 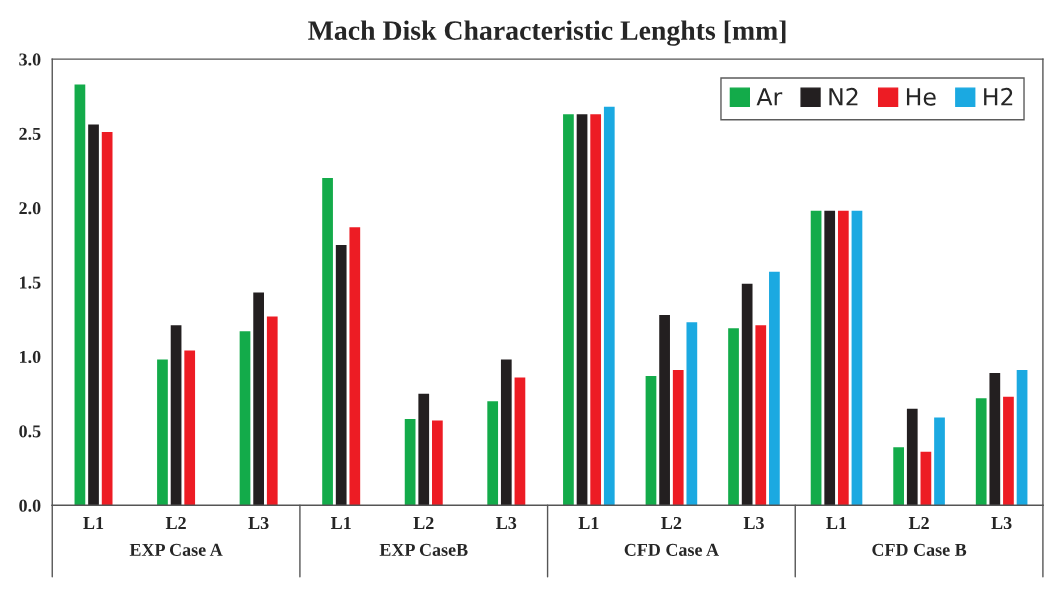 I want to click on y-tick-label: 1.0, so click(x=30, y=357).